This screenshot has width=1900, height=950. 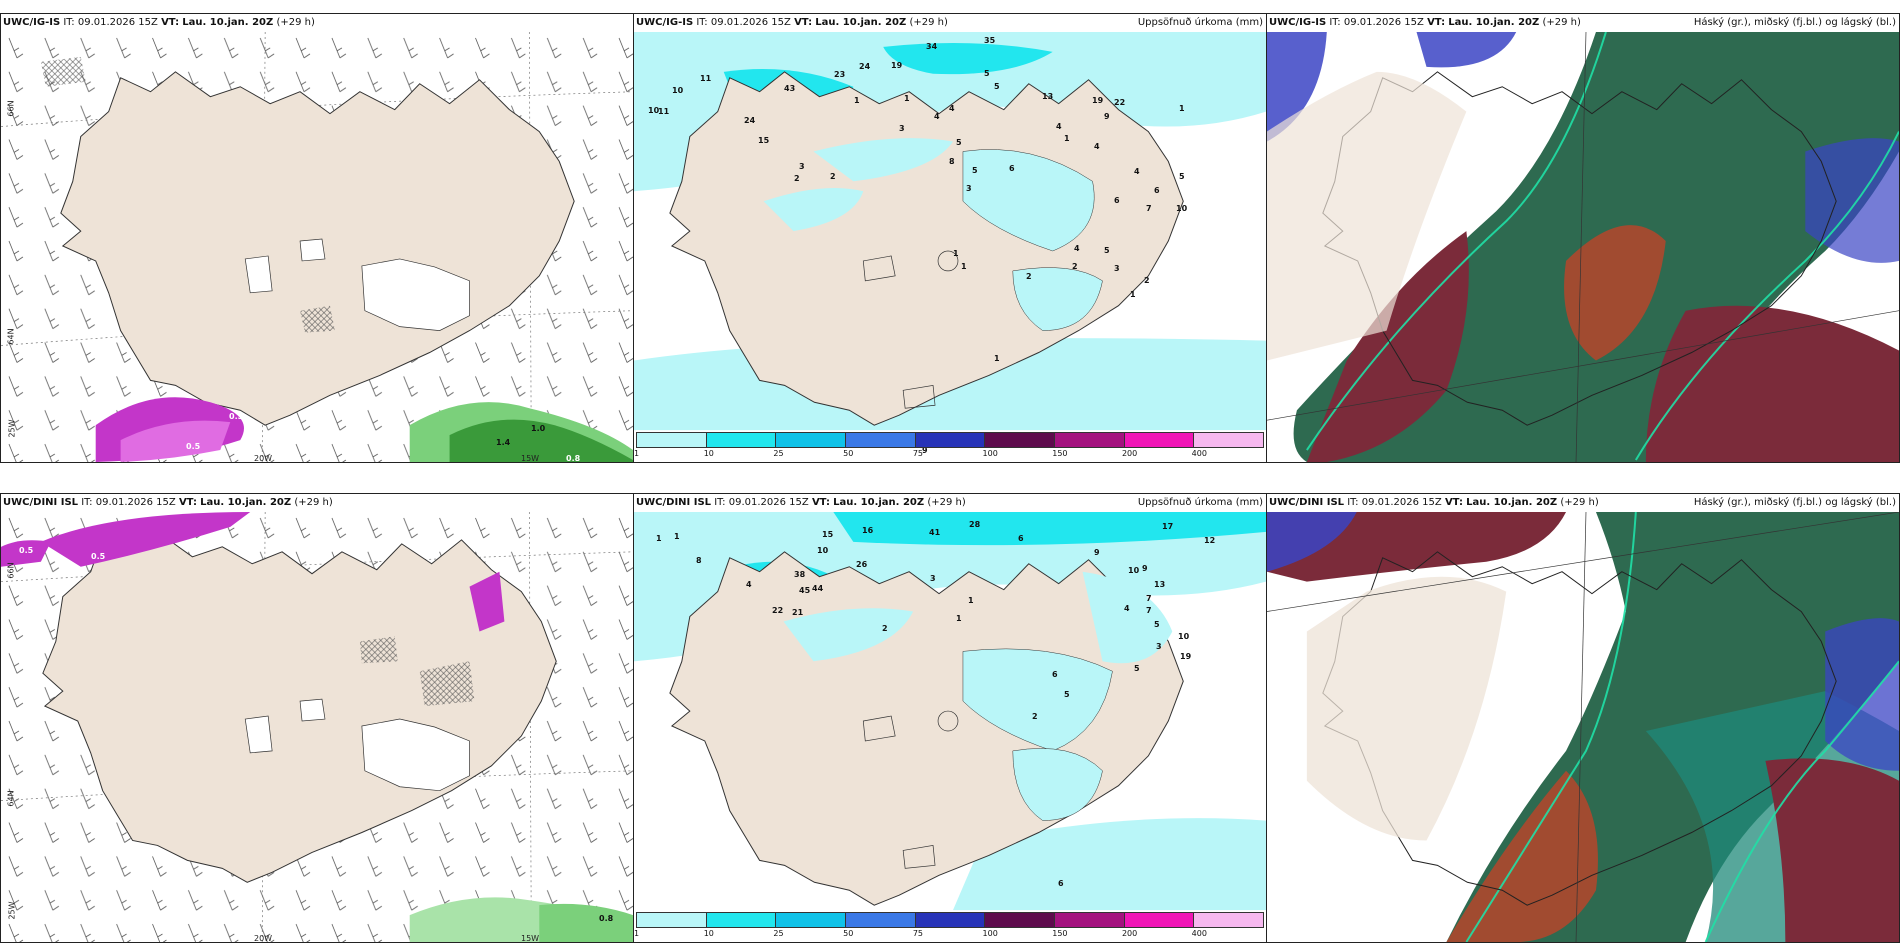 I want to click on lat-64n-label: 64N, so click(x=11, y=798).